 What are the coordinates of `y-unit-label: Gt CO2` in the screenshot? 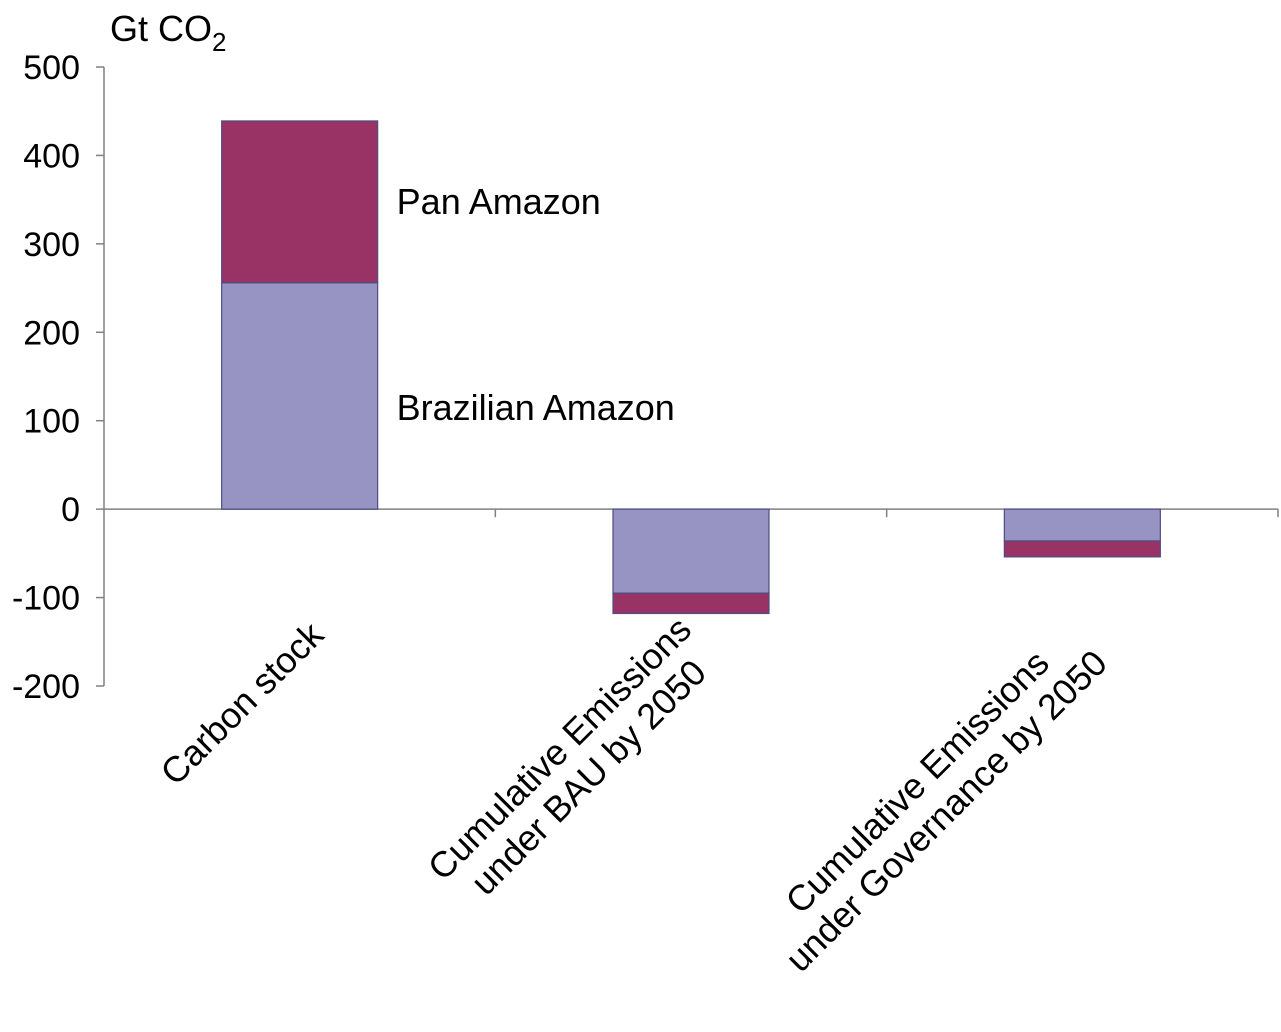 It's located at (168, 32).